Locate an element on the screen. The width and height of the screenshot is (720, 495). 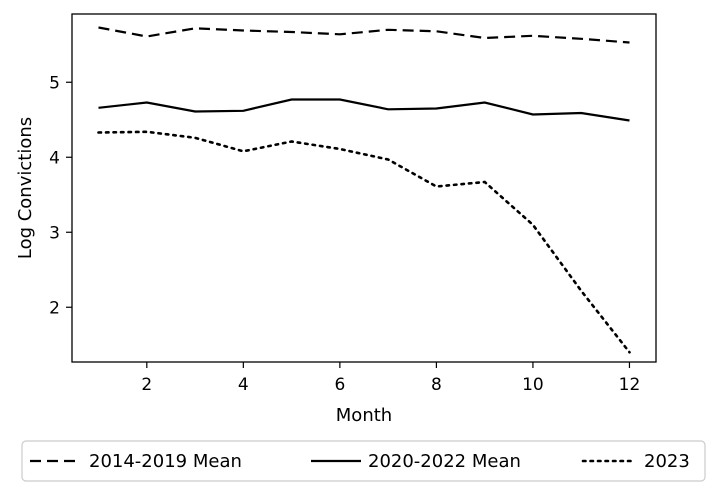
x-axis-label: Month is located at coordinates (364, 415).